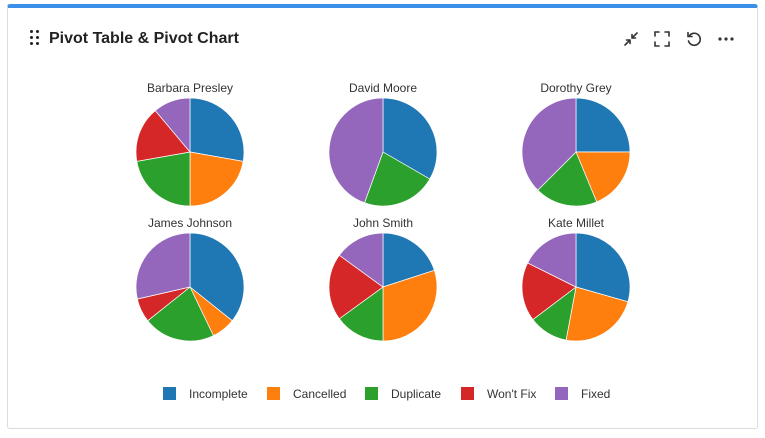 This screenshot has width=765, height=438. I want to click on pie-dorothy-grey: Dorothy Grey, so click(576, 144).